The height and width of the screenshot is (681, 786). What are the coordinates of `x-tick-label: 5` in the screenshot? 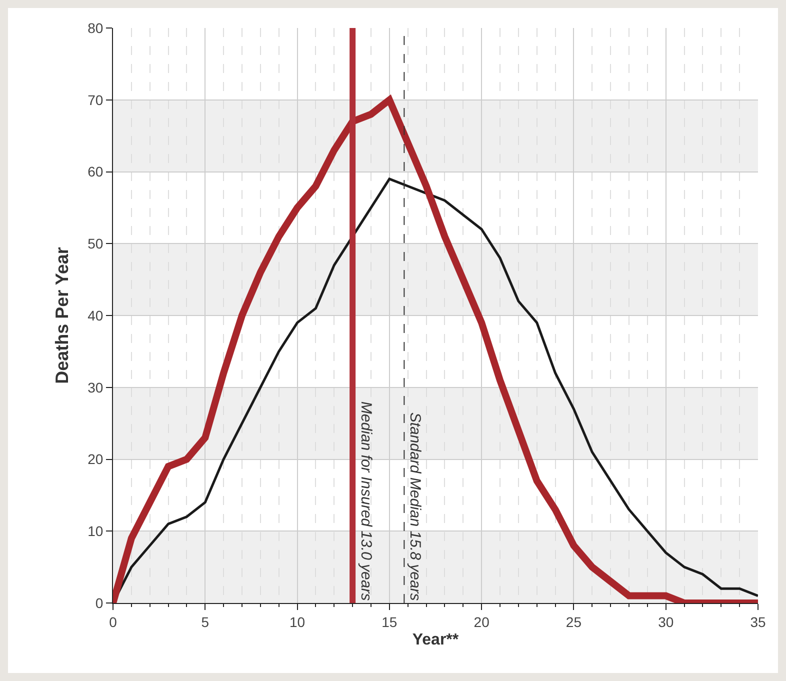 It's located at (205, 622).